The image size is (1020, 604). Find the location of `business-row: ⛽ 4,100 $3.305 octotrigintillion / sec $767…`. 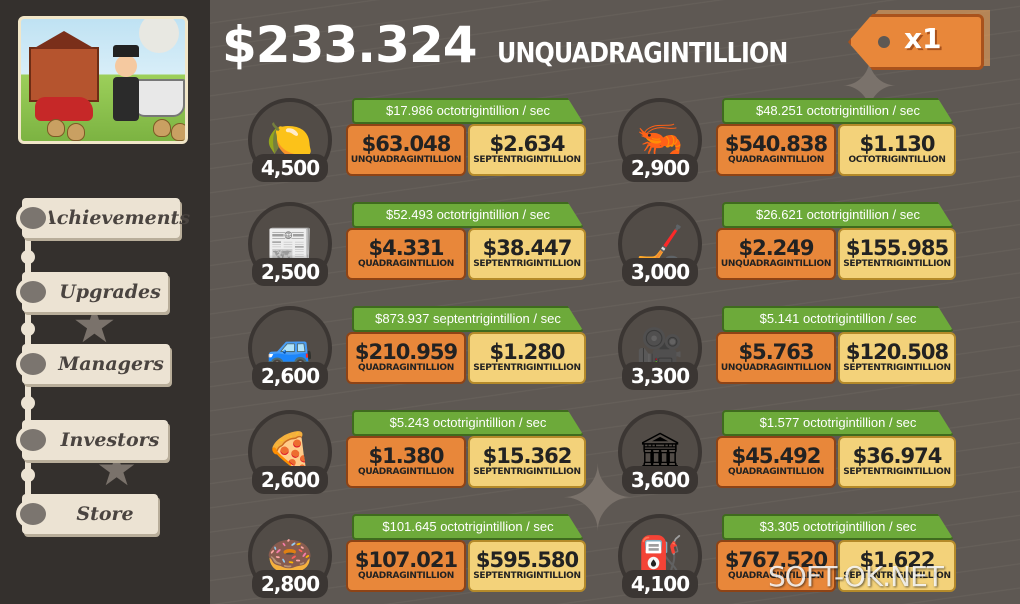

business-row: ⛽ 4,100 $3.305 octotrigintillion / sec $767… is located at coordinates (798, 559).